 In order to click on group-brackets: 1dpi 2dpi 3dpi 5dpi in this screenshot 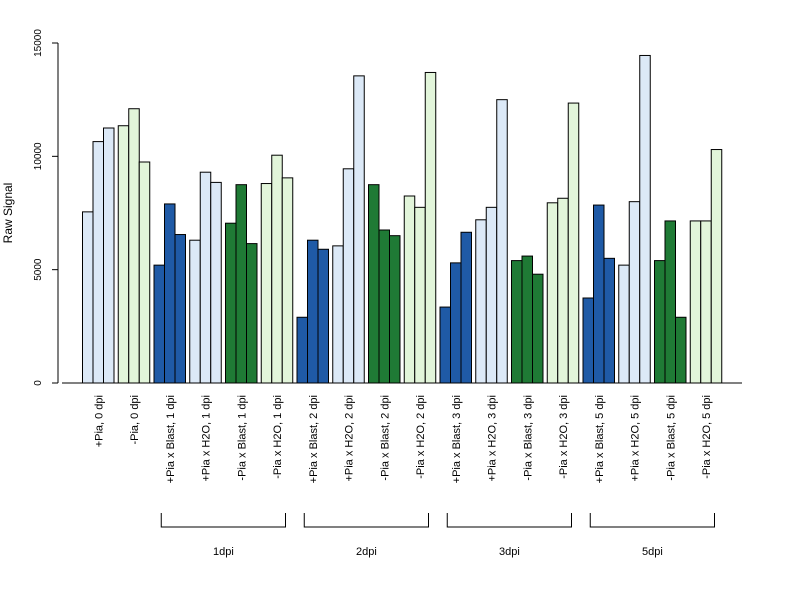, I will do `click(437, 535)`.